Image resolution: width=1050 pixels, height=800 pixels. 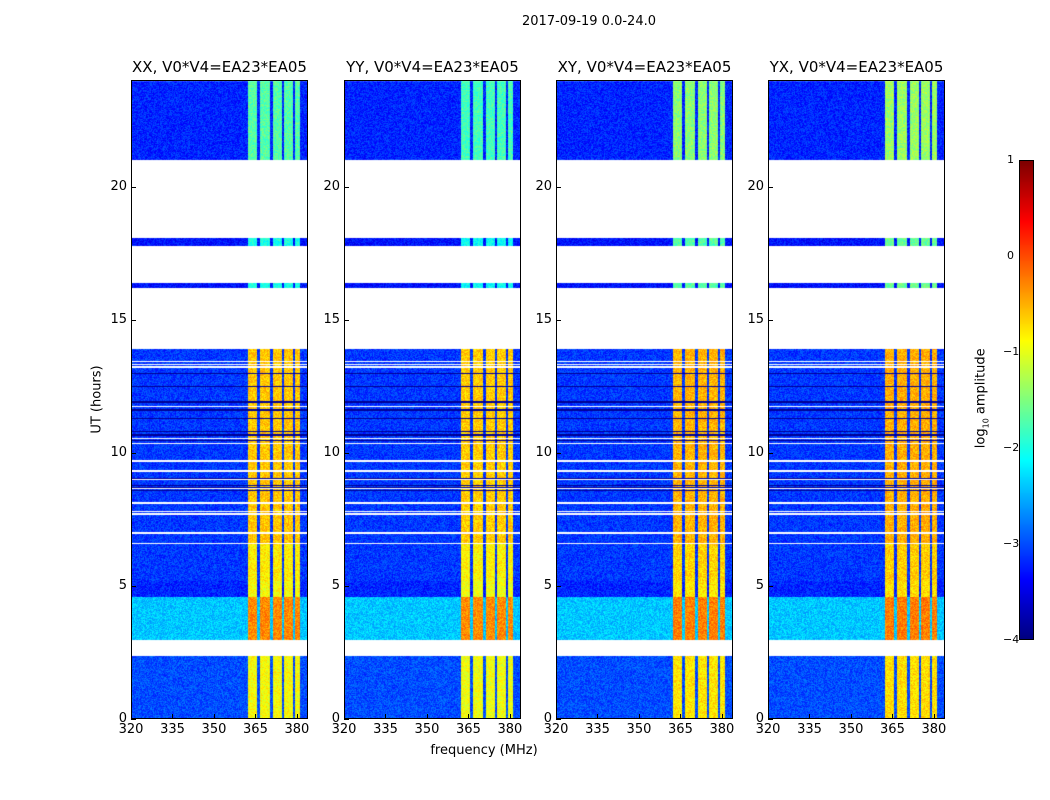 I want to click on panel-title: XY, V0*V4=EA23*EA05, so click(x=644, y=67).